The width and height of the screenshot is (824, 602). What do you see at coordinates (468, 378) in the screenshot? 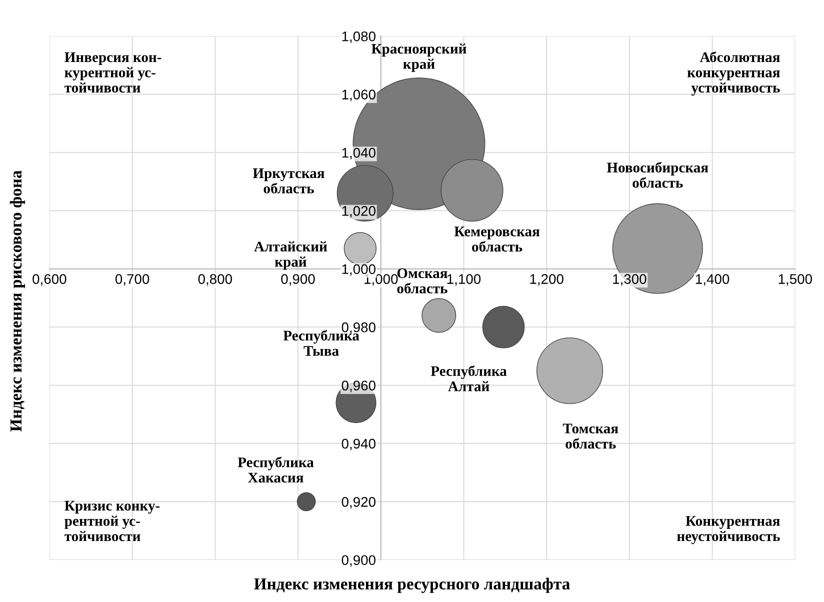
I see `series-label: Республика Алтай` at bounding box center [468, 378].